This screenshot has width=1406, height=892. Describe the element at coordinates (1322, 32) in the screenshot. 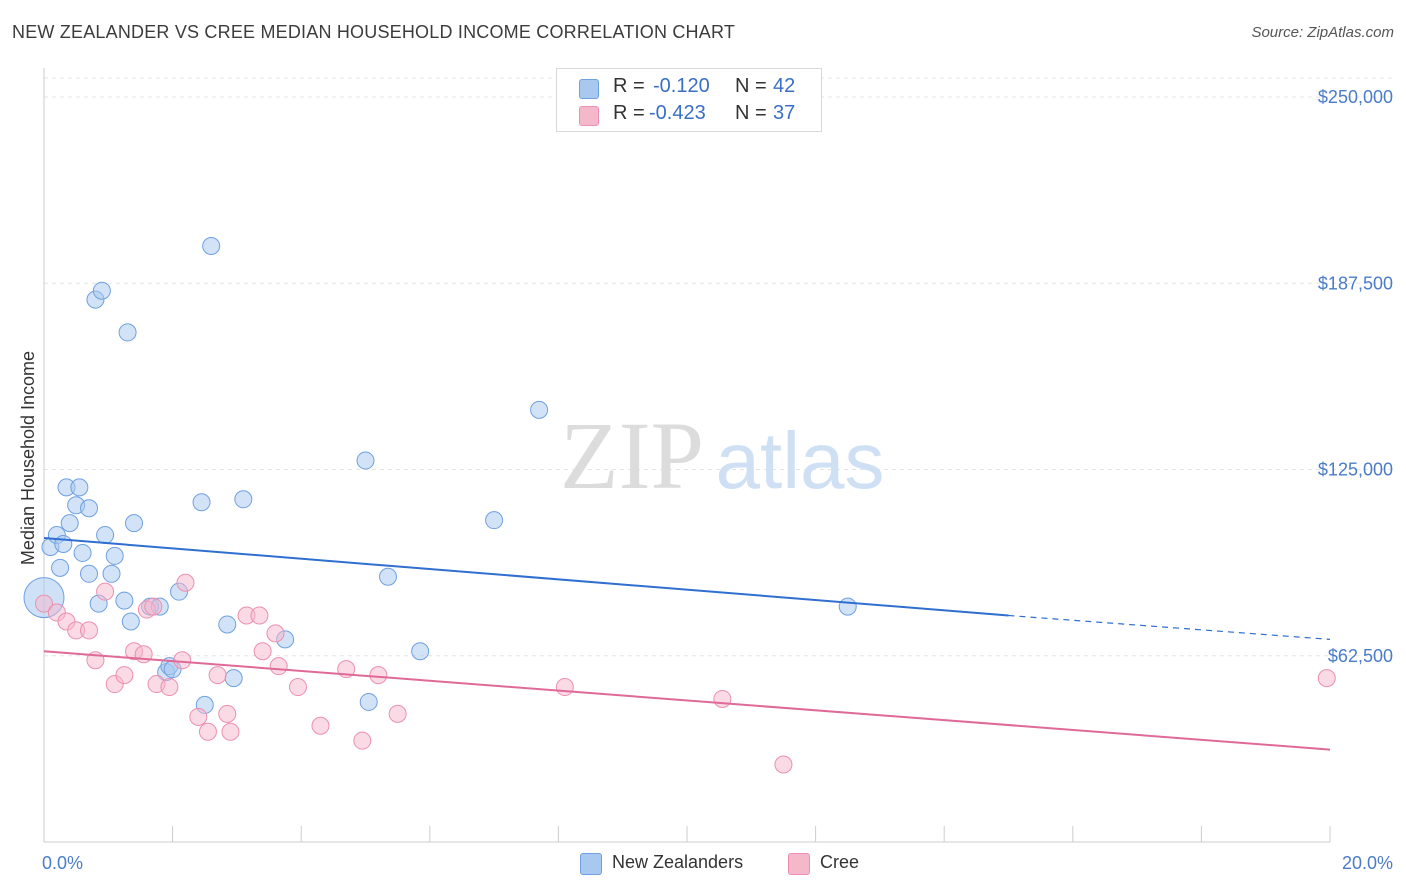

I see `source-label: Source: ZipAtlas.com` at that location.